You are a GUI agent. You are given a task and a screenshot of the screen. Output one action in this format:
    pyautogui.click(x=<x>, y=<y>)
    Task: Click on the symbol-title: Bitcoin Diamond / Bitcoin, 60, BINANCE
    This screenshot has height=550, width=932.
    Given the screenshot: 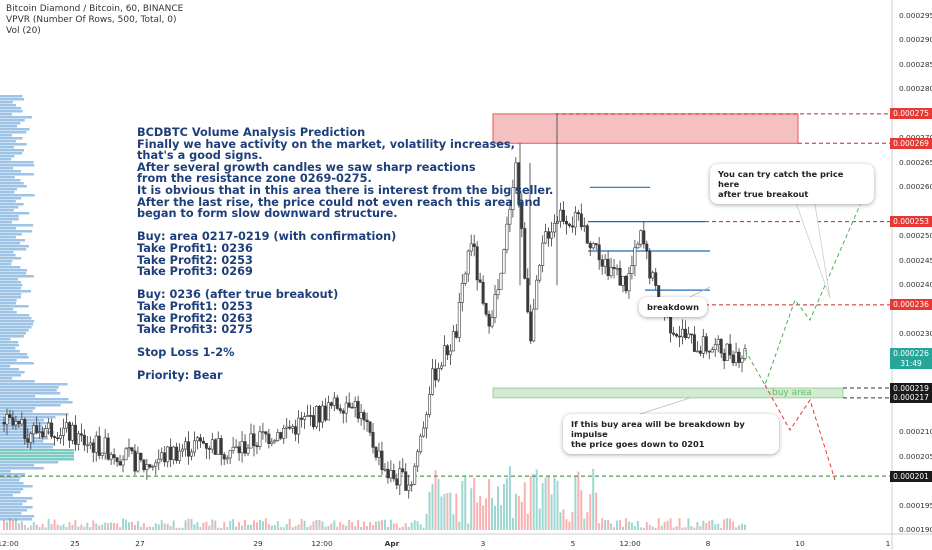 What is the action you would take?
    pyautogui.click(x=95, y=9)
    